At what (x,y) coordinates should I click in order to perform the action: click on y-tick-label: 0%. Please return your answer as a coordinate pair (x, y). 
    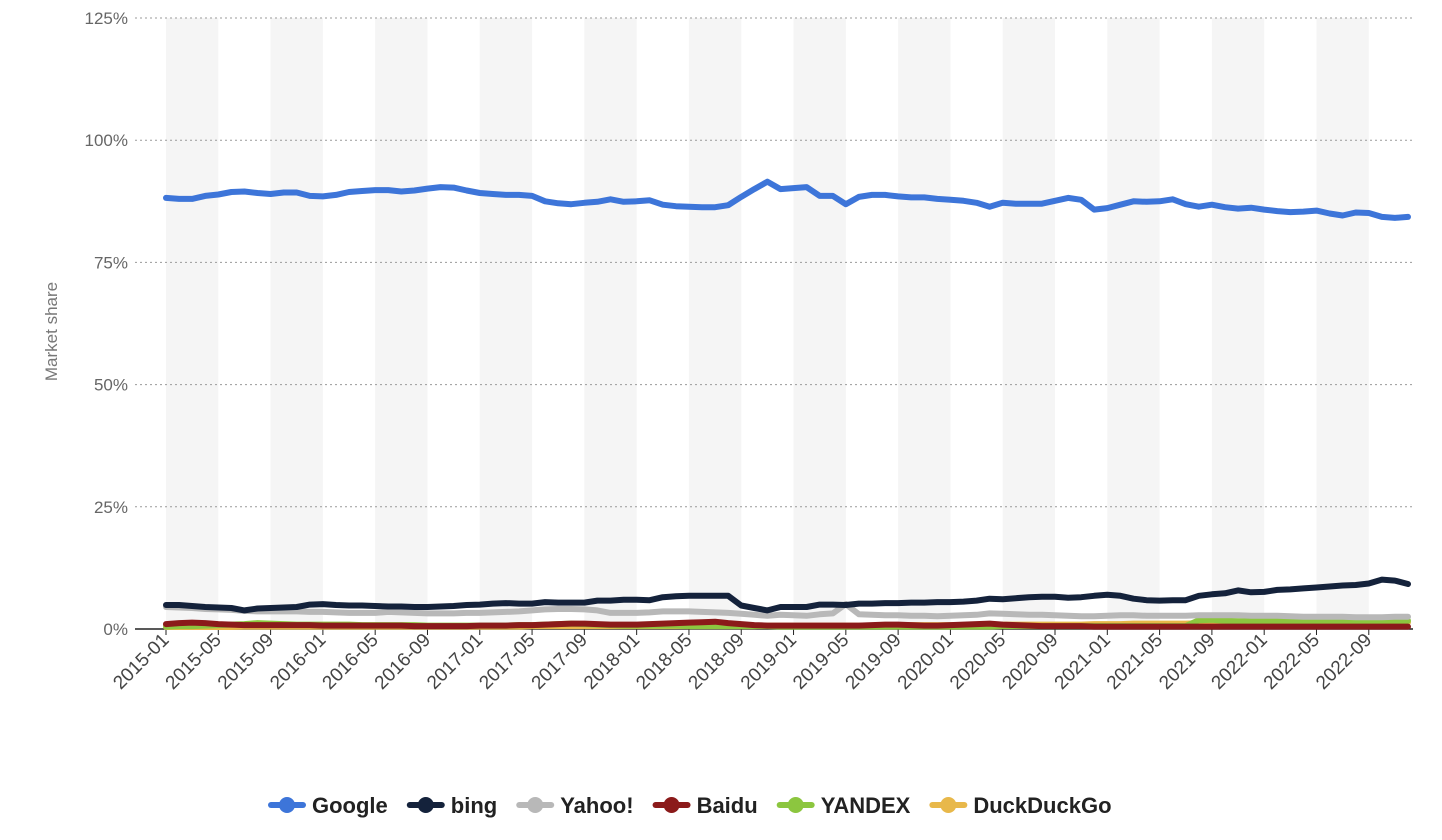
    Looking at the image, I should click on (115, 629).